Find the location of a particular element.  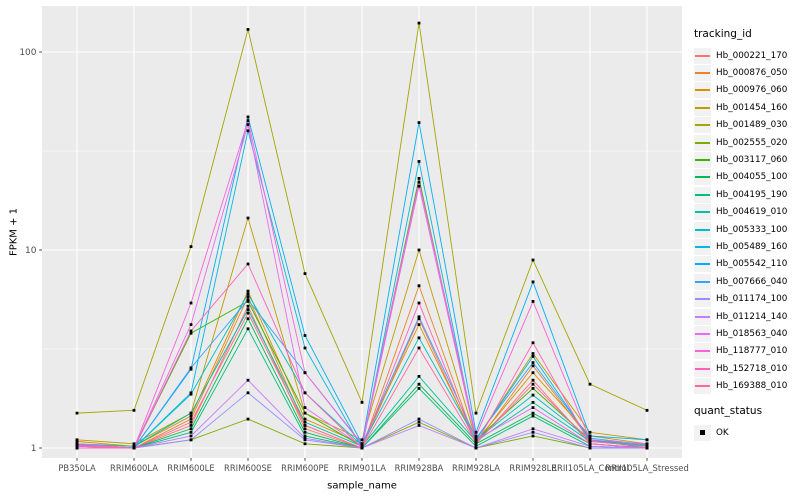

quant-item-label: OK is located at coordinates (722, 432).